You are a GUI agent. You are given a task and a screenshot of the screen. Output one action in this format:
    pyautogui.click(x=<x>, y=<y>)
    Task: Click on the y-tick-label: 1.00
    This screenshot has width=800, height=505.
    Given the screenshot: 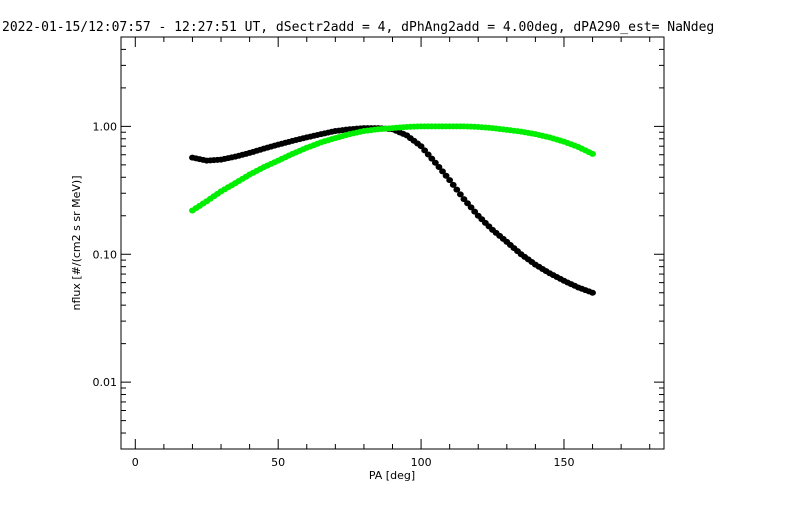 What is the action you would take?
    pyautogui.click(x=105, y=126)
    